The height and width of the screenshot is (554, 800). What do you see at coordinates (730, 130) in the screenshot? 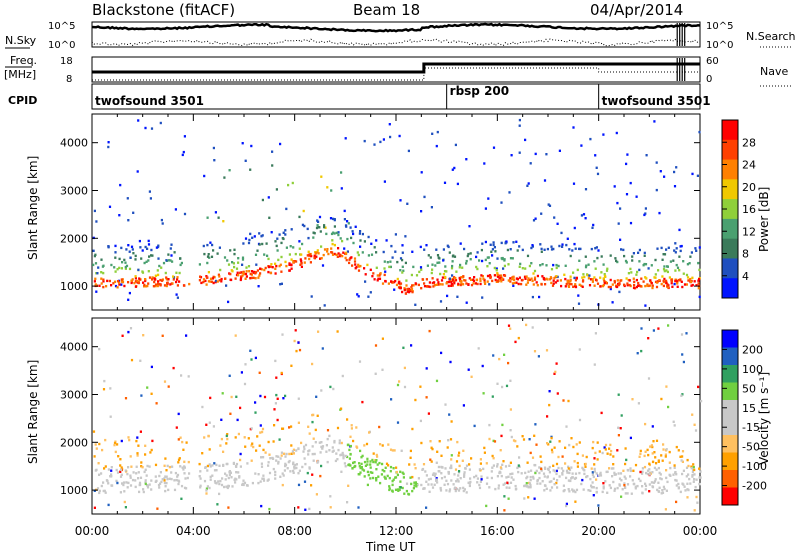
I see `colorbar-swatch` at bounding box center [730, 130].